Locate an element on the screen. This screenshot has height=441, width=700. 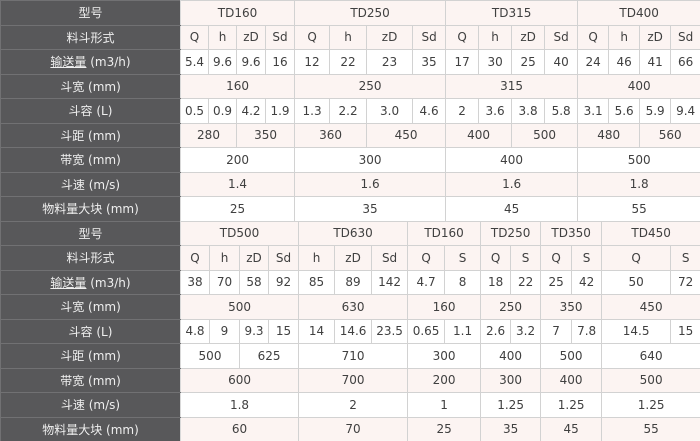
spec-cell-bucket-pitch: 450 is located at coordinates (406, 135).